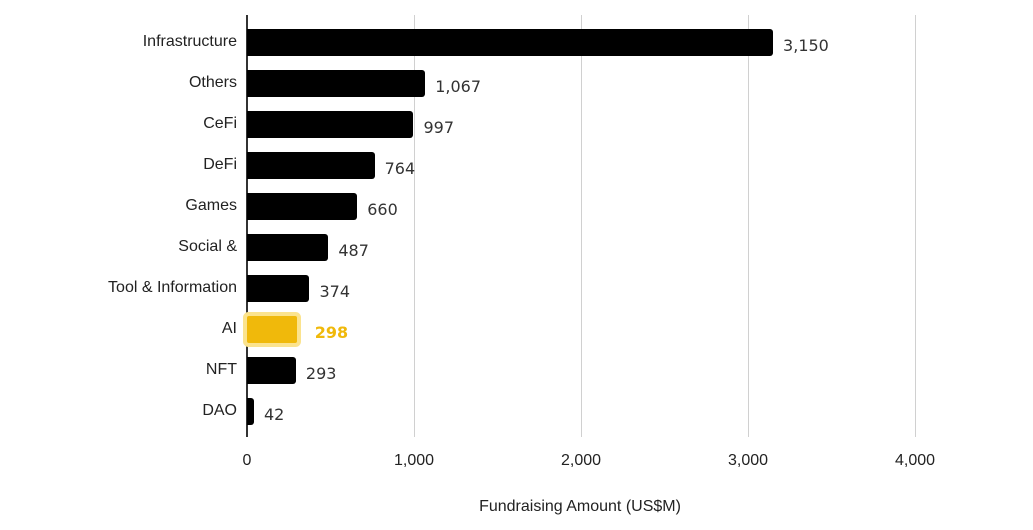 This screenshot has width=1033, height=530. I want to click on category-label: Infrastructure, so click(189, 41).